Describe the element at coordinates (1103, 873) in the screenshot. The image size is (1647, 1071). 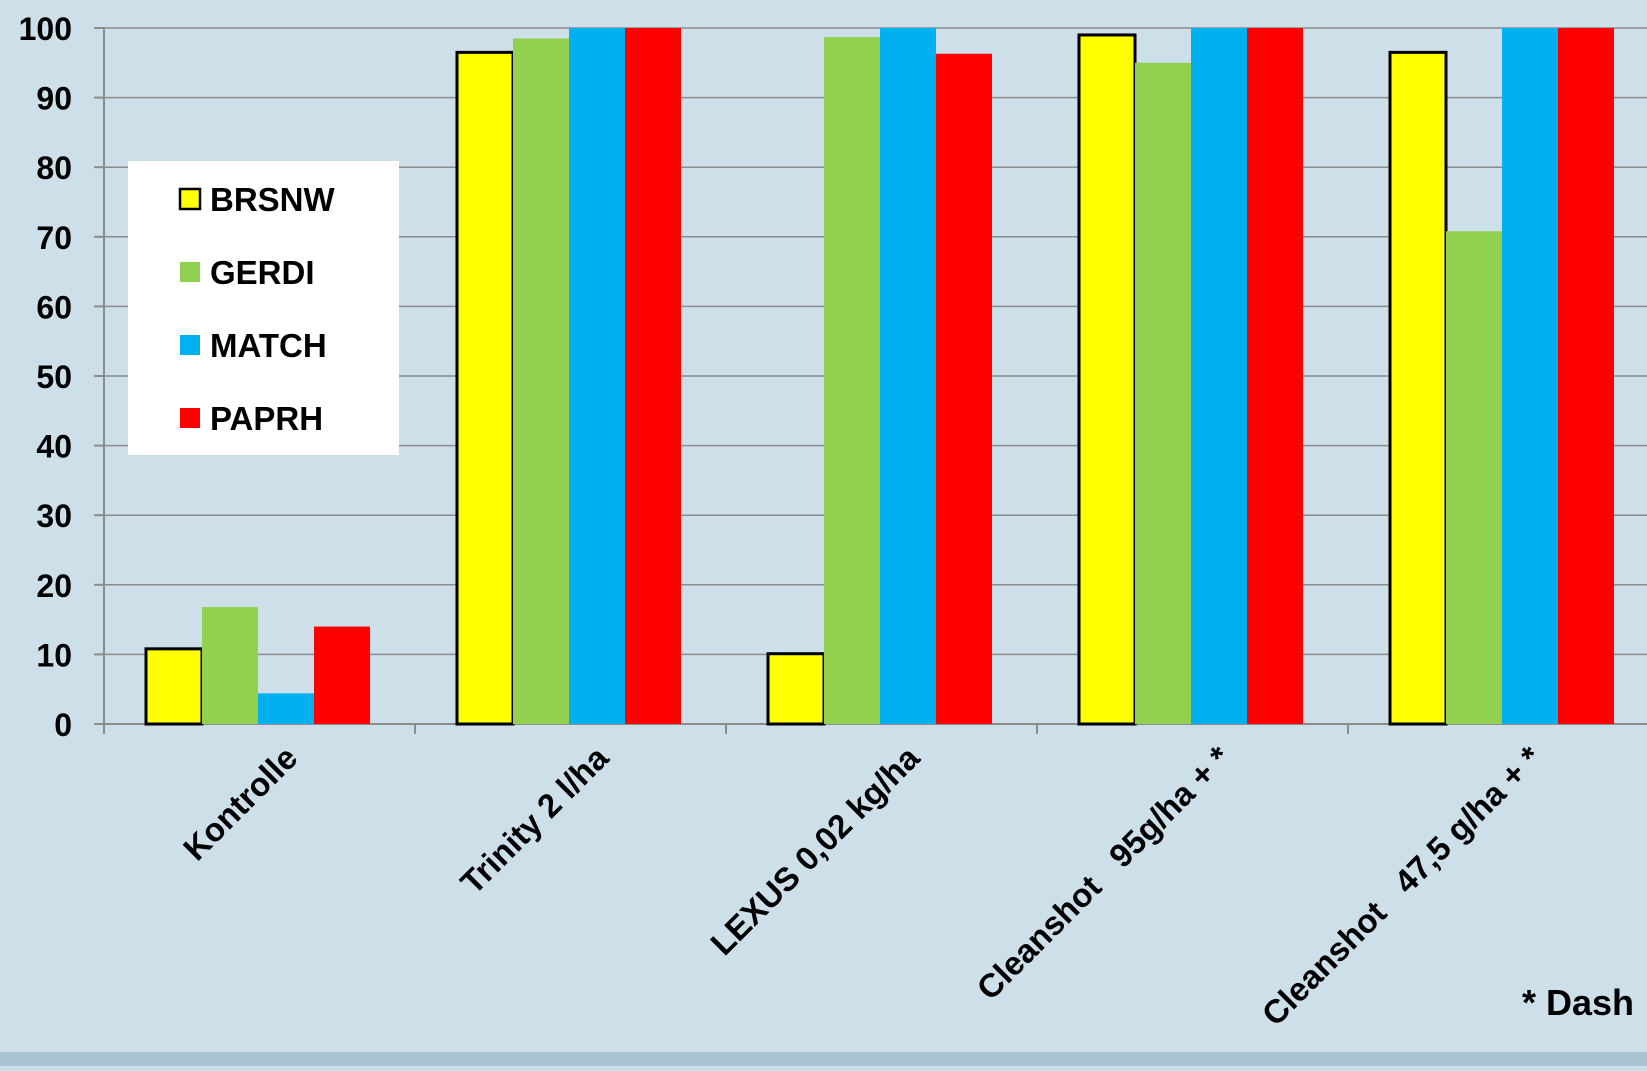
I see `x-tick-label: Cleanshot 95g/ha + *` at that location.